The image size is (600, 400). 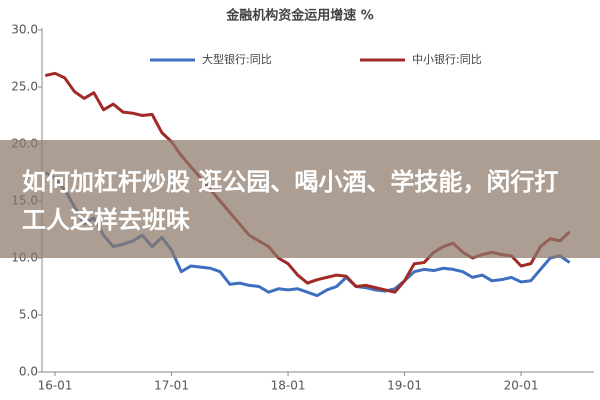 What do you see at coordinates (237, 59) in the screenshot?
I see `legend-label: 大型银行:同比` at bounding box center [237, 59].